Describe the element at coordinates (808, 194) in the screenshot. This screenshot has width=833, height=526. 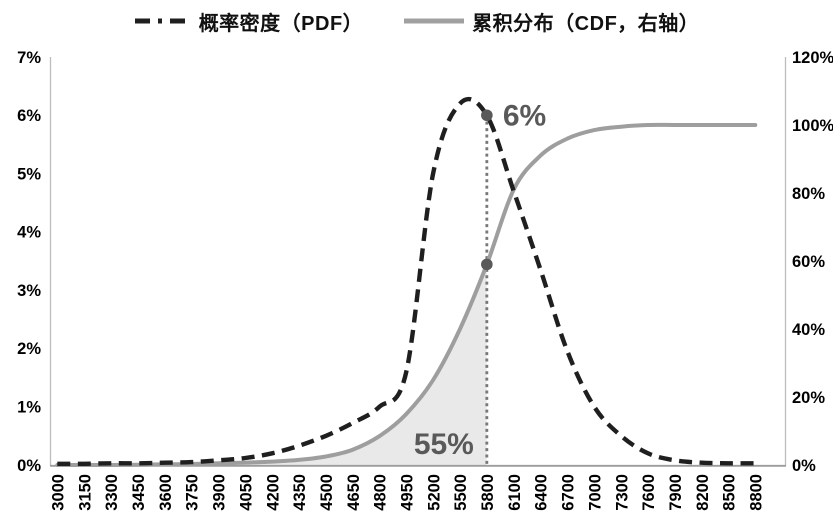
I see `right-axis-tick-label: 80%` at that location.